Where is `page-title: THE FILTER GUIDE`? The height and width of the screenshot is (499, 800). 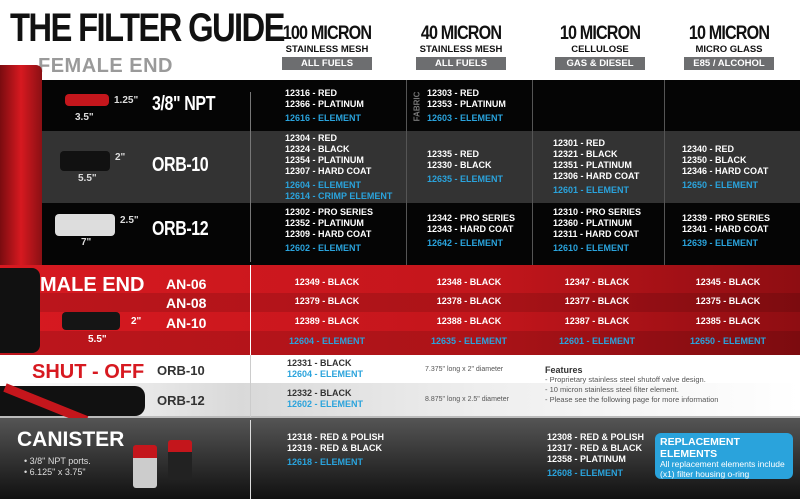
page-title: THE FILTER GUIDE is located at coordinates (147, 28).